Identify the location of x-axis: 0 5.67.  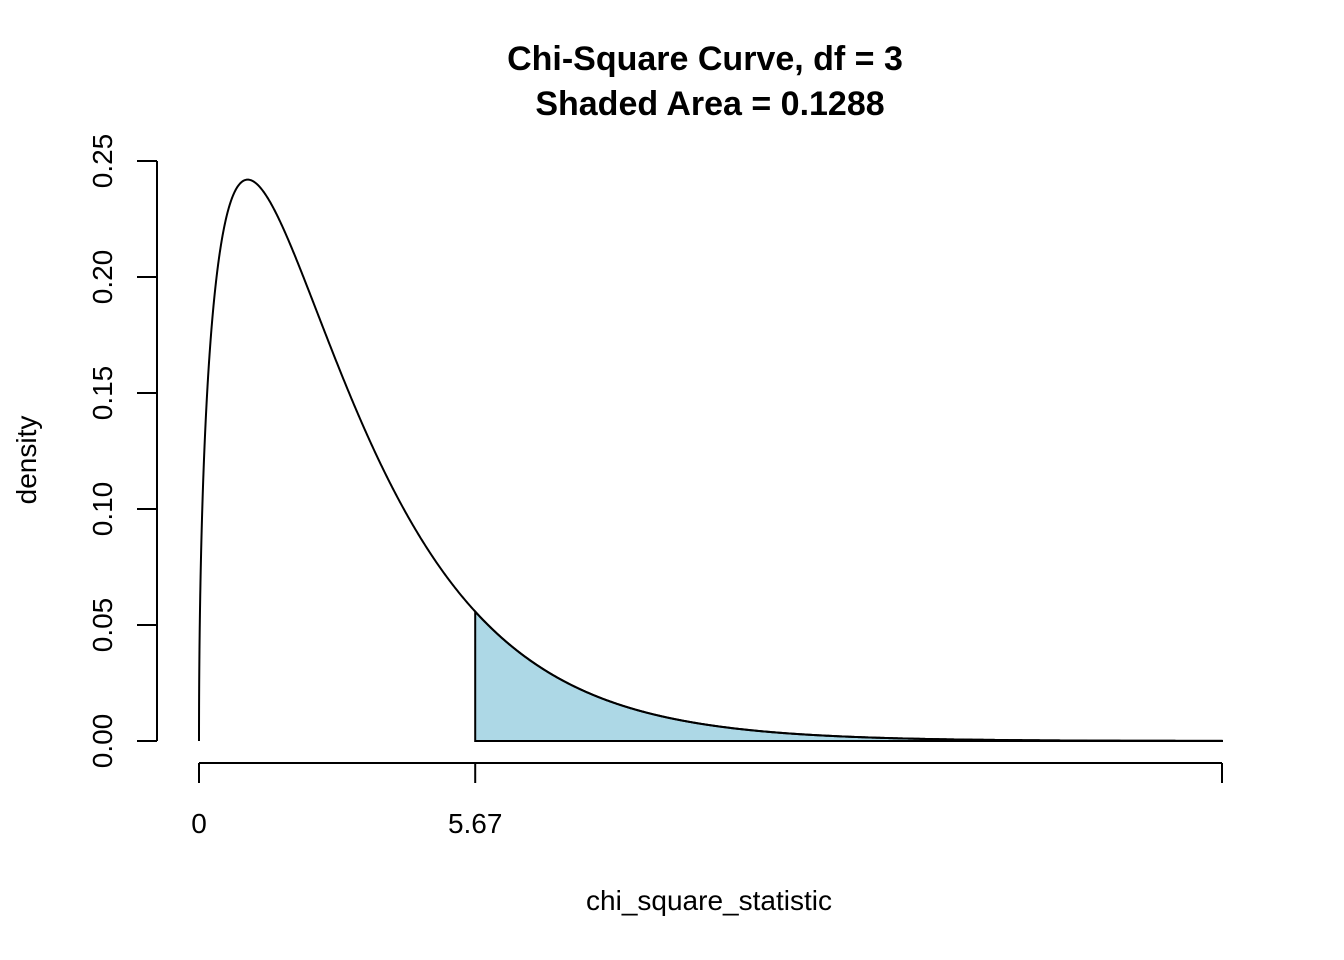
(707, 800).